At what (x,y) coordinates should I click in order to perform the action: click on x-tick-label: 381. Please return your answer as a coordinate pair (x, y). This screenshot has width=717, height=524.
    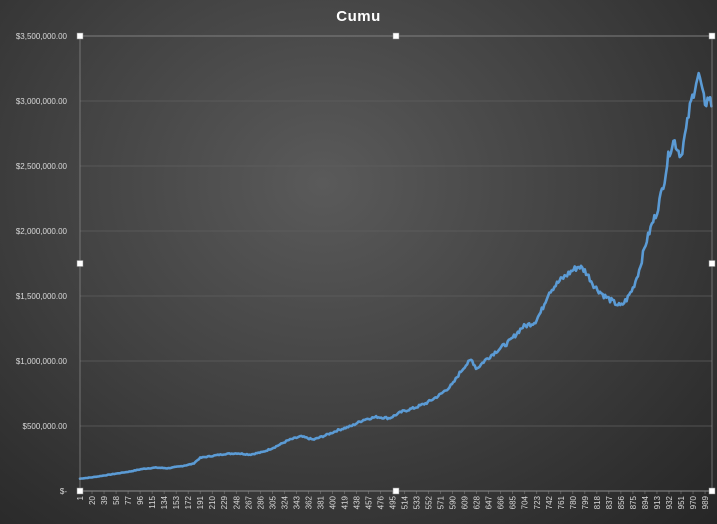
    Looking at the image, I should click on (320, 502).